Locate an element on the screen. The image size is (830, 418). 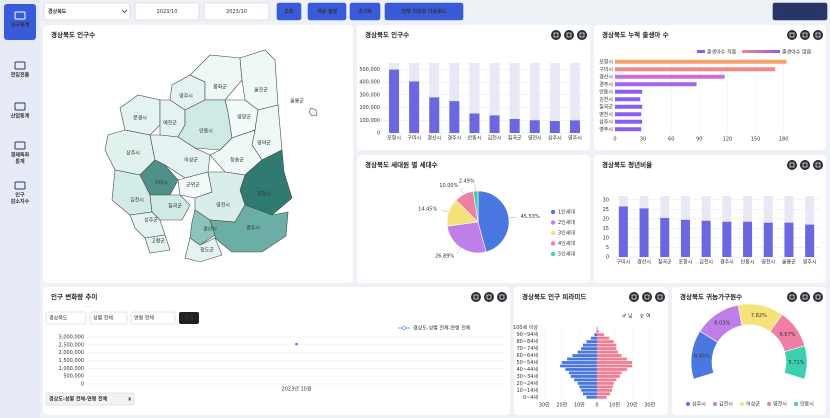
x-tick-label: 0 is located at coordinates (614, 140).